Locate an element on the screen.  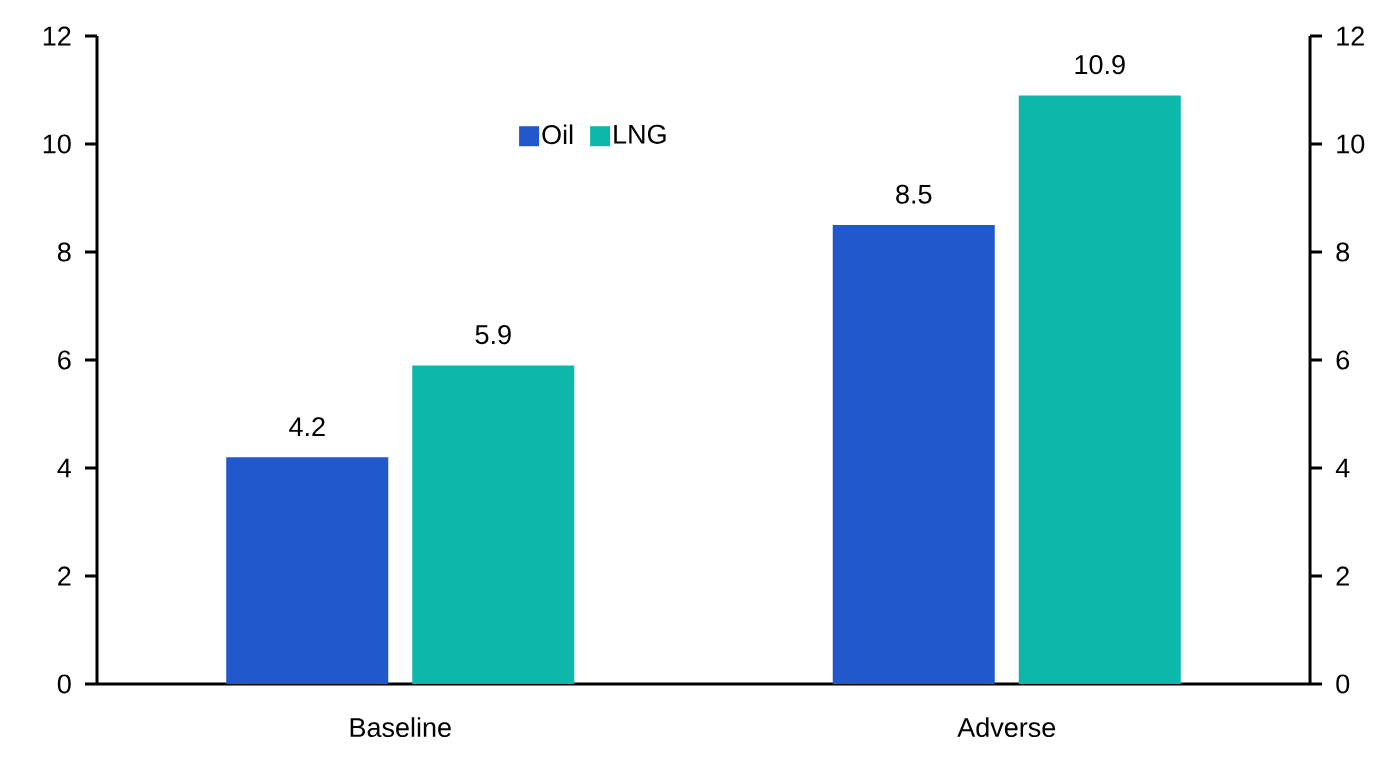
y-tick-label: 4 is located at coordinates (64, 468).